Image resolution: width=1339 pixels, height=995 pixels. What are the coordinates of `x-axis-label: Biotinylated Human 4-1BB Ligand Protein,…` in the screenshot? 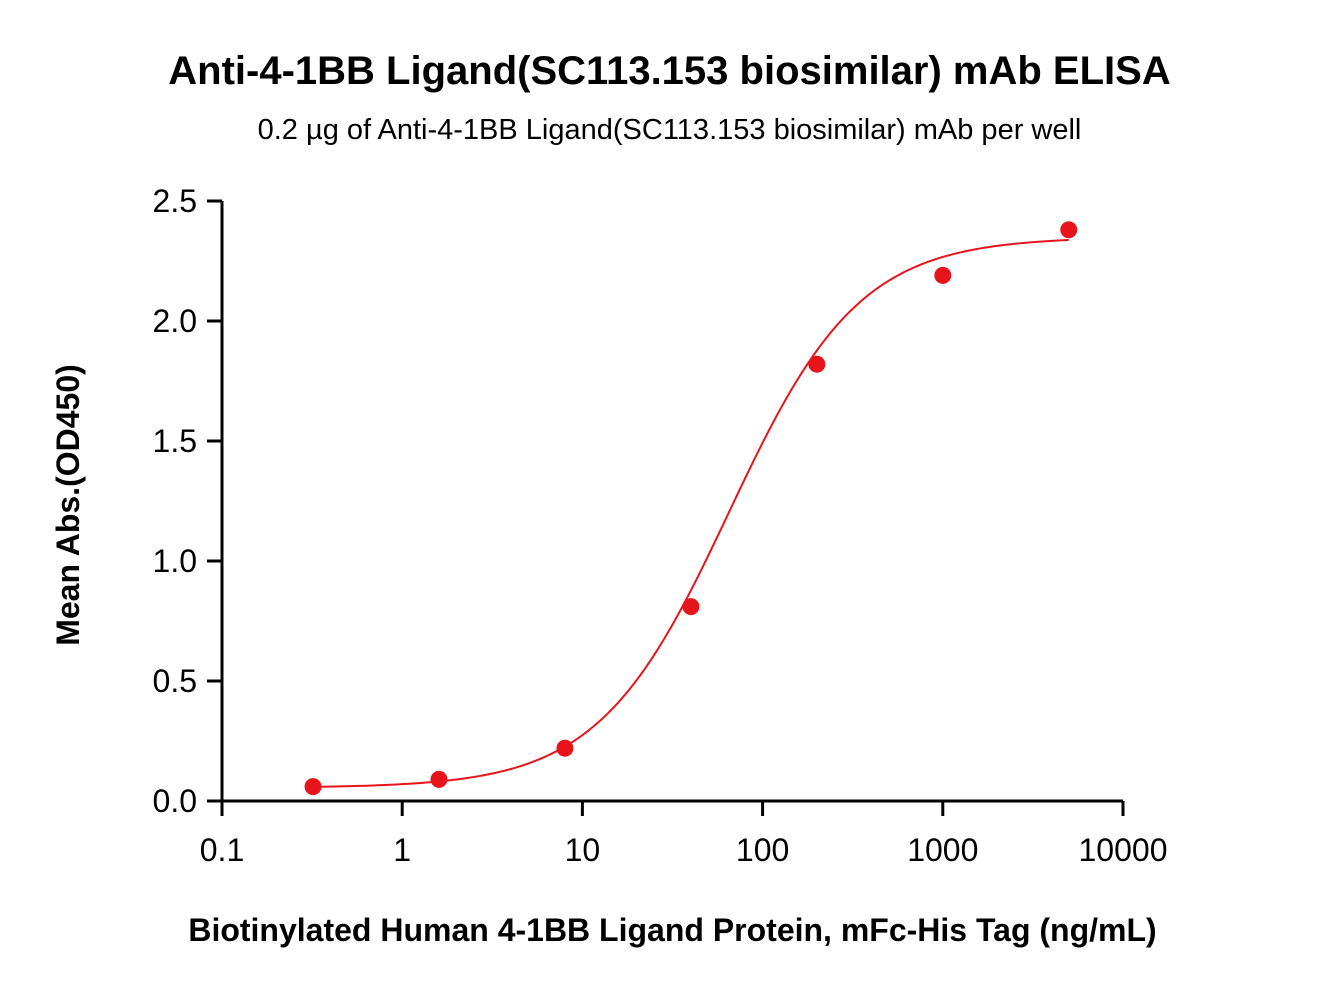 It's located at (672, 930).